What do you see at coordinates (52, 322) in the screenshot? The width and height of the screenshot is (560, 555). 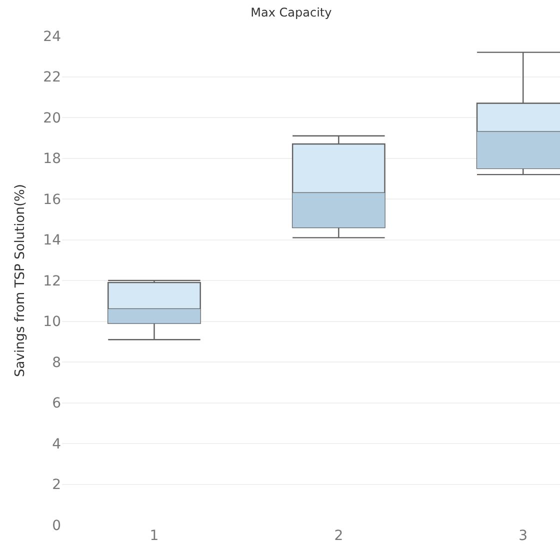 I see `y-tick-label: 10` at bounding box center [52, 322].